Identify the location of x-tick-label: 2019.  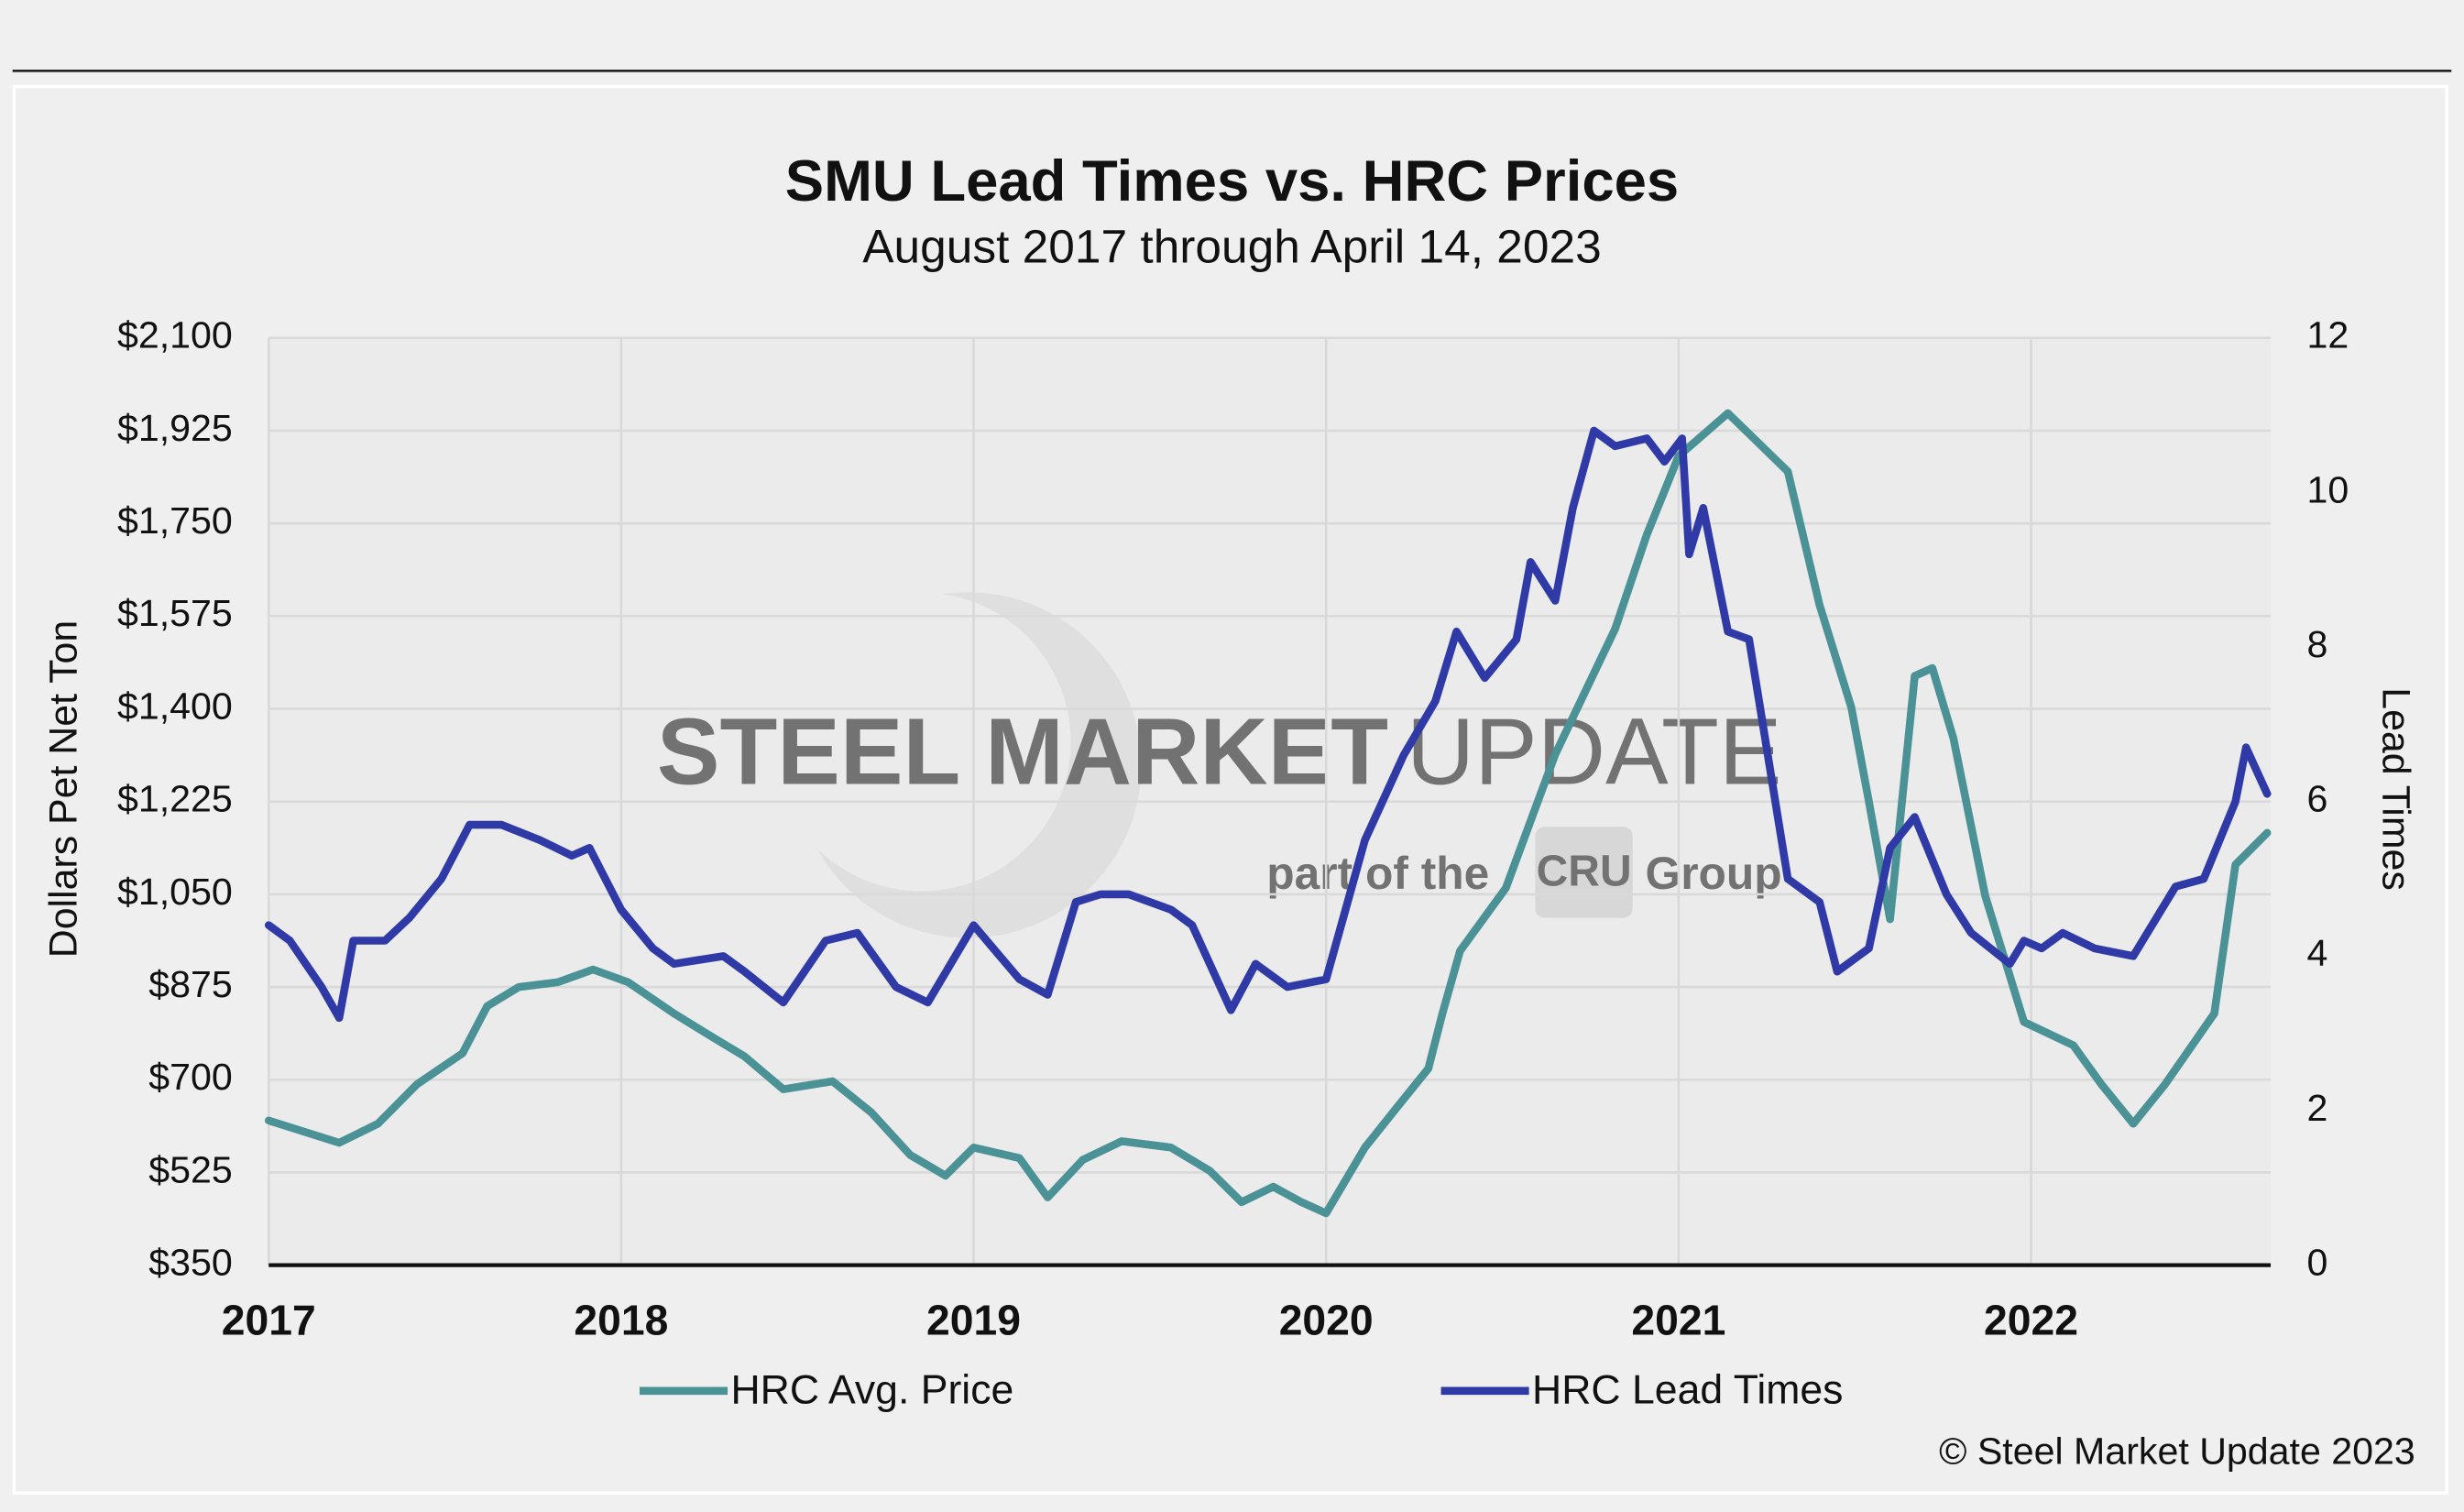
(974, 1319).